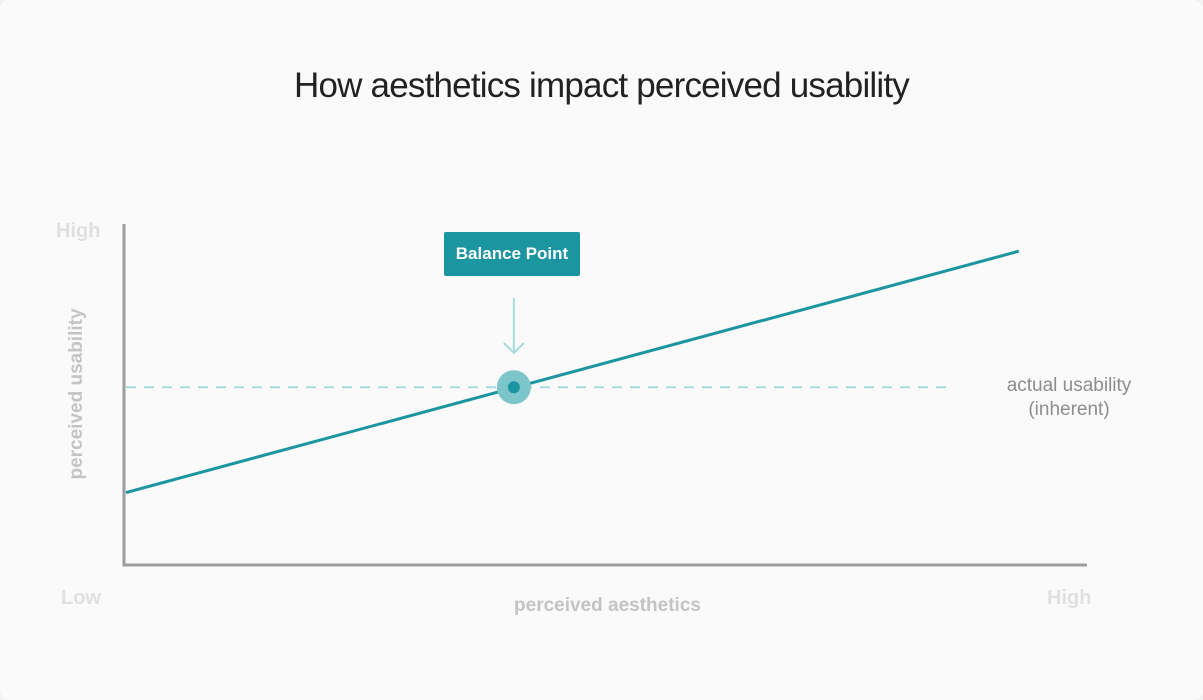 The width and height of the screenshot is (1203, 700). I want to click on y-tick-high: High, so click(78, 231).